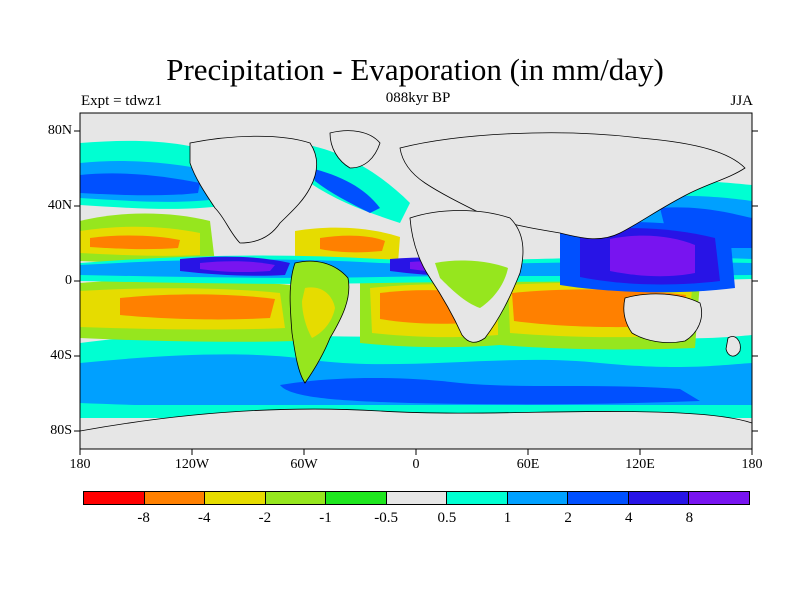 The image size is (800, 600). I want to click on lat-label-80n: 80N, so click(59, 130).